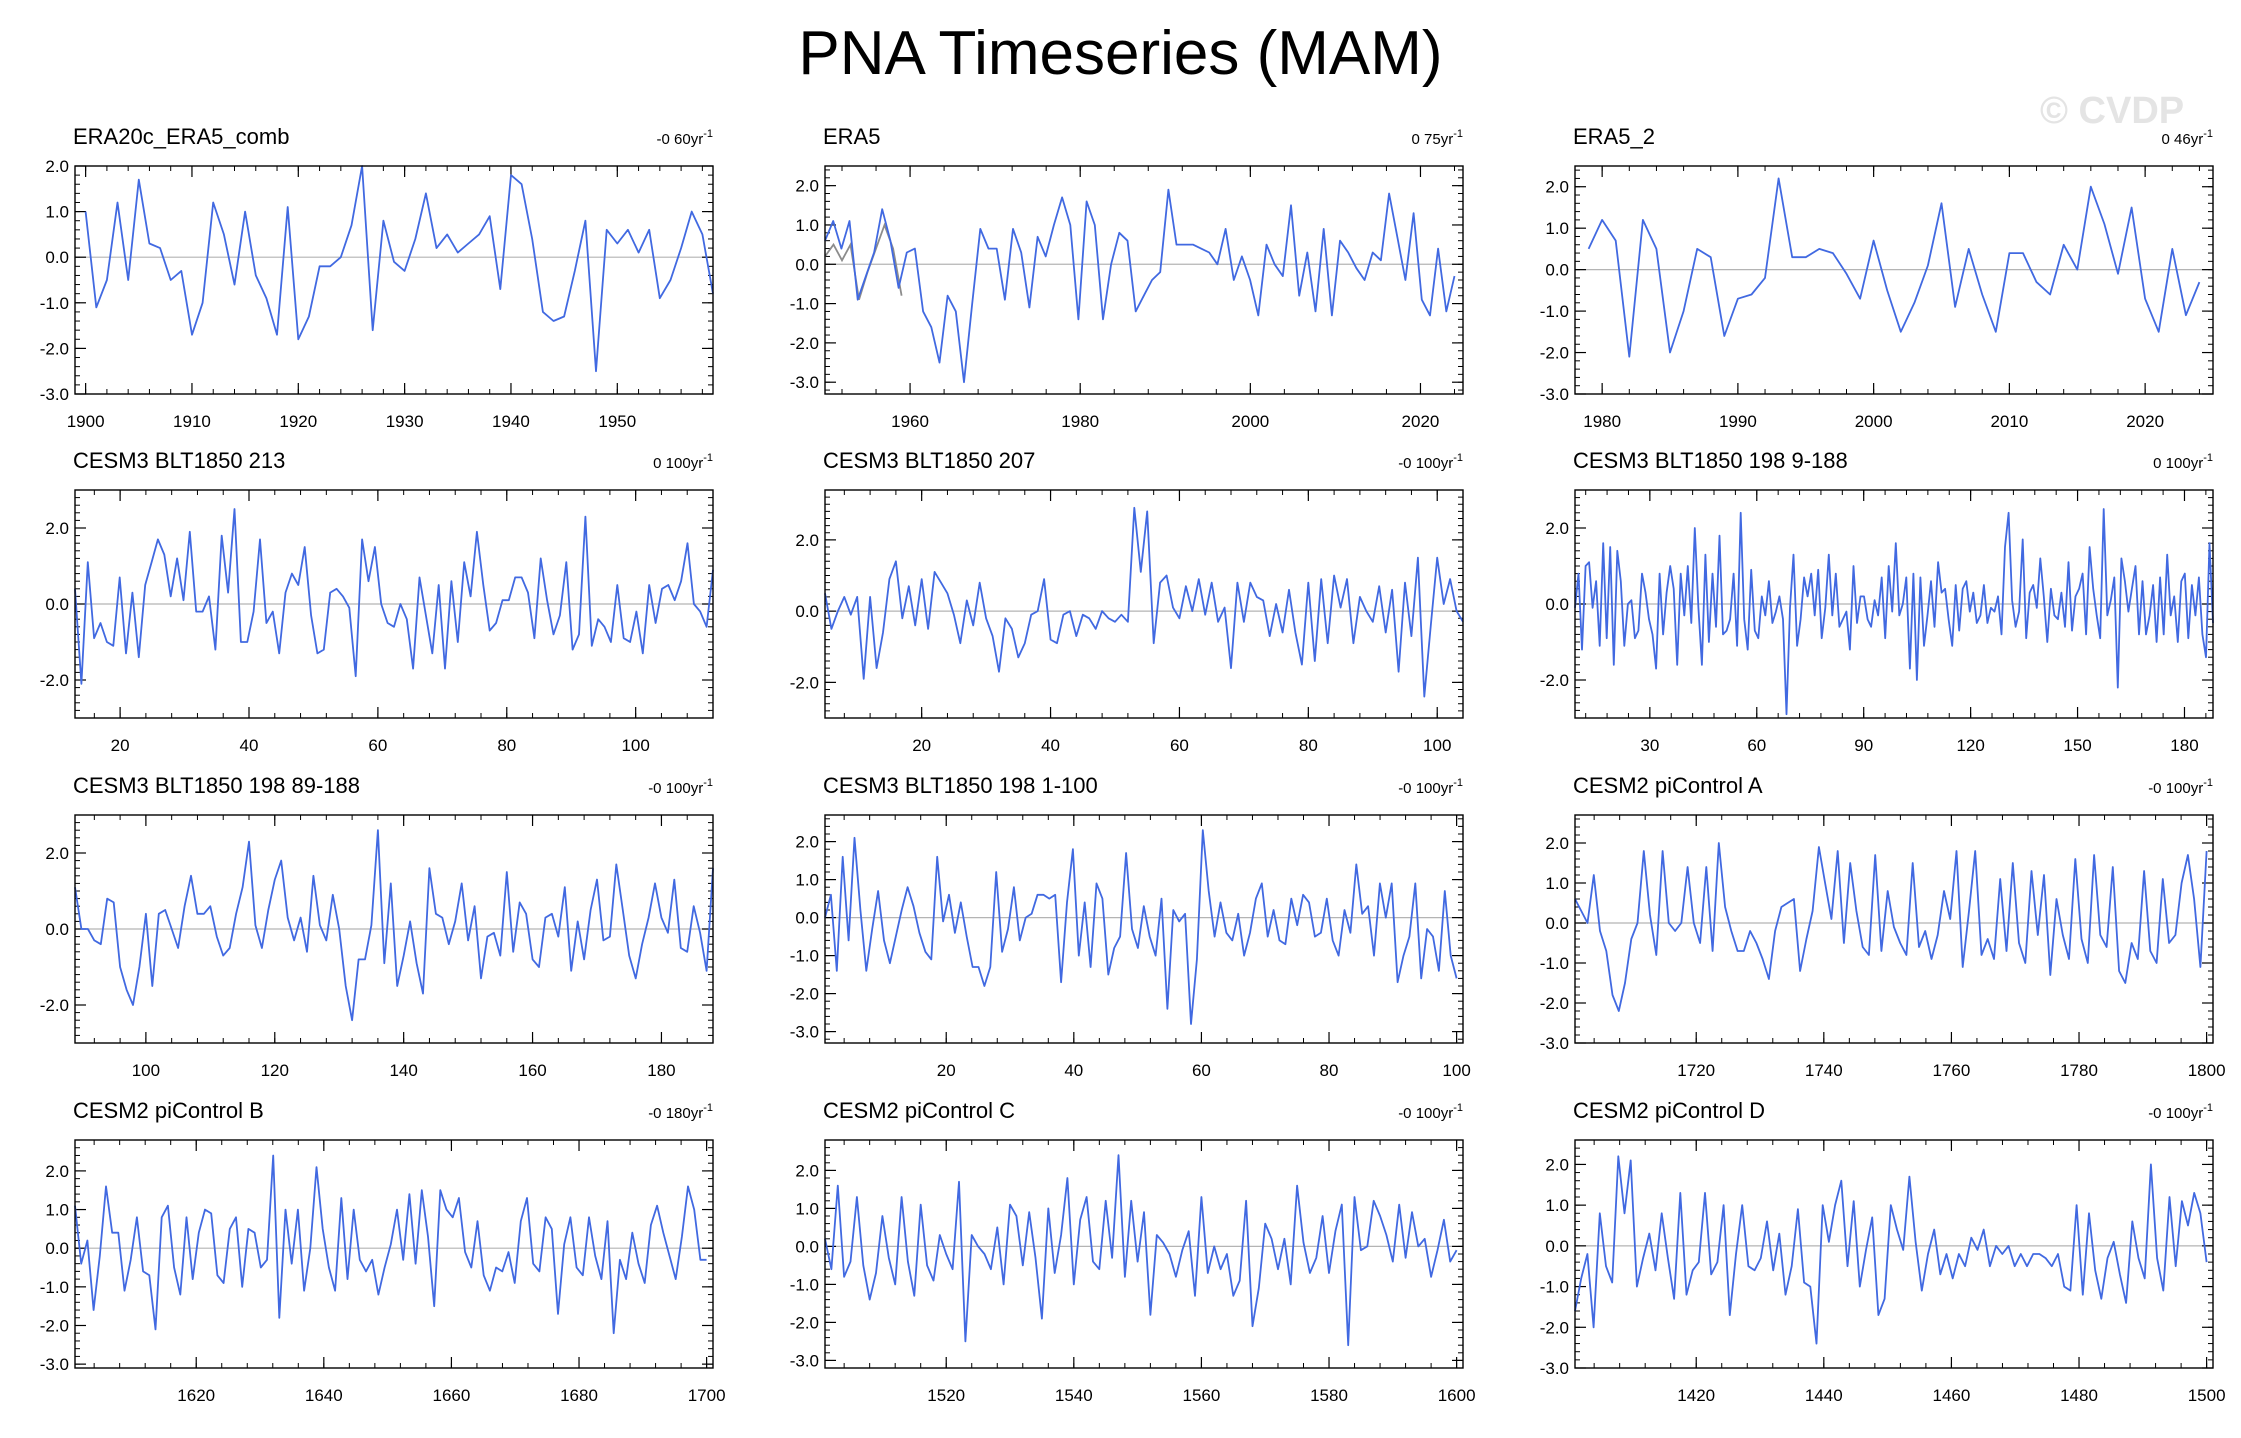 Image resolution: width=2241 pixels, height=1438 pixels. Describe the element at coordinates (196, 1395) in the screenshot. I see `x-tick-label: 1620` at that location.